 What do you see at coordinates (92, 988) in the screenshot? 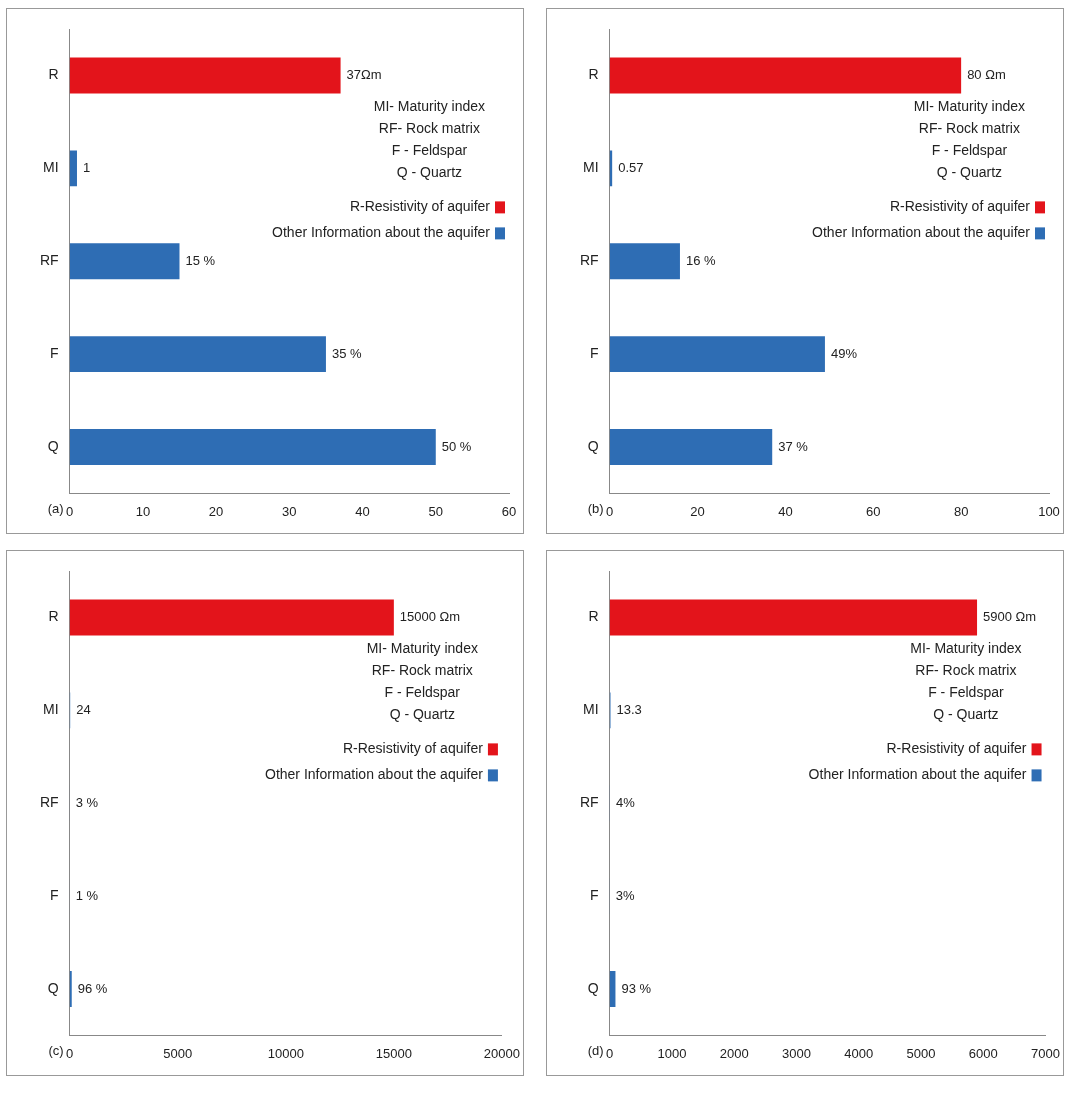
I see `data-label: 96 %` at bounding box center [92, 988].